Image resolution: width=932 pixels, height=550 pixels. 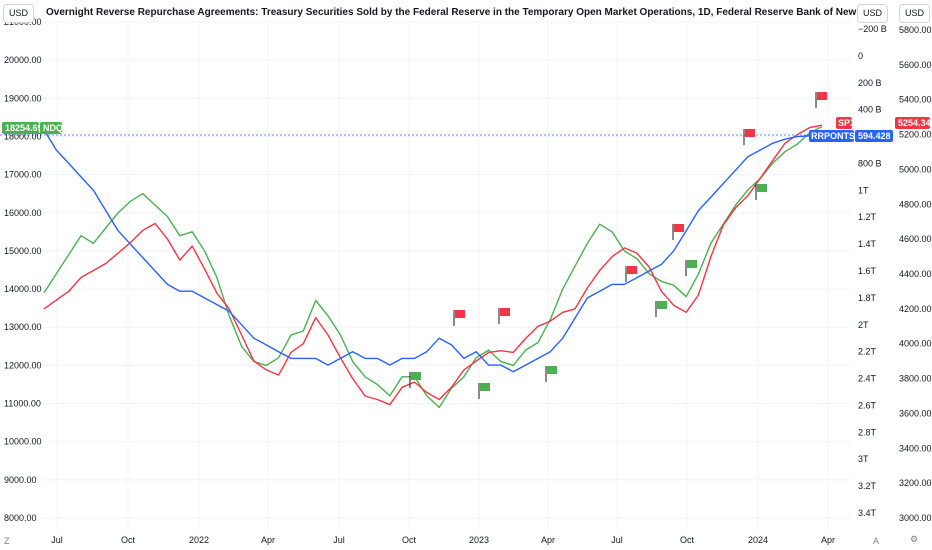 I want to click on left-axis-tick: 15000.00, so click(x=23, y=251).